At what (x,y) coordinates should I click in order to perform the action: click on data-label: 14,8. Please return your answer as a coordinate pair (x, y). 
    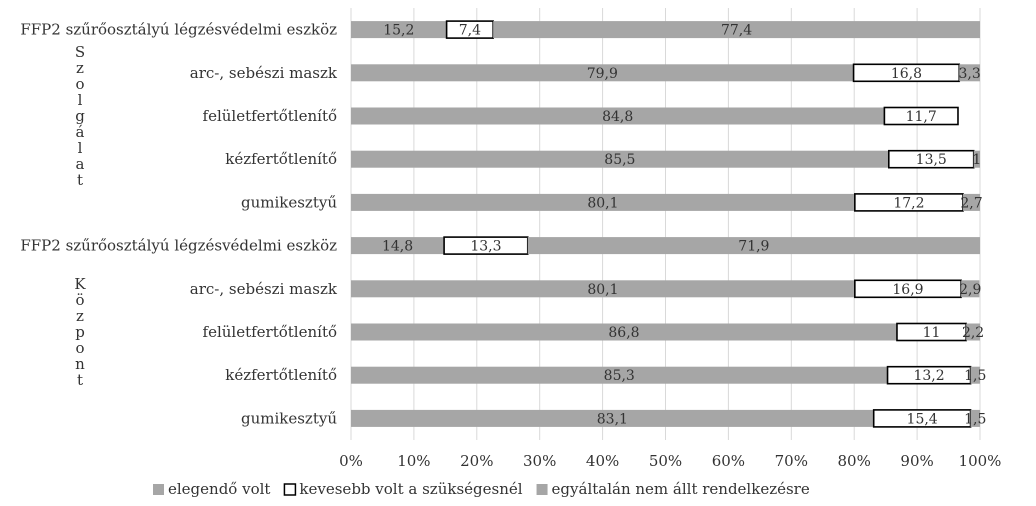
    Looking at the image, I should click on (397, 247).